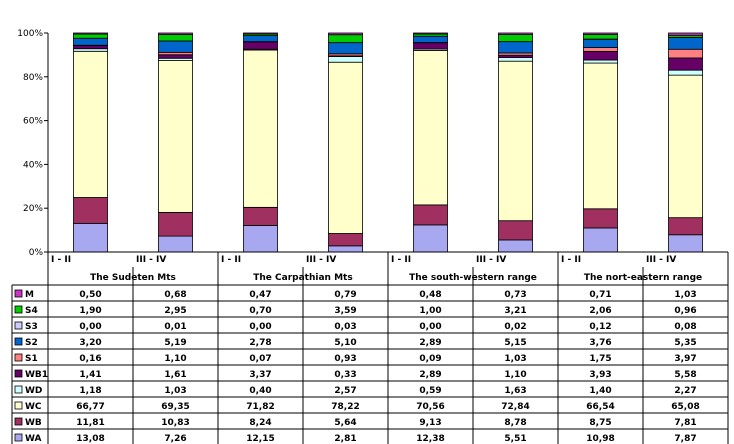  Describe the element at coordinates (33, 391) in the screenshot. I see `legend-label: WD` at that location.